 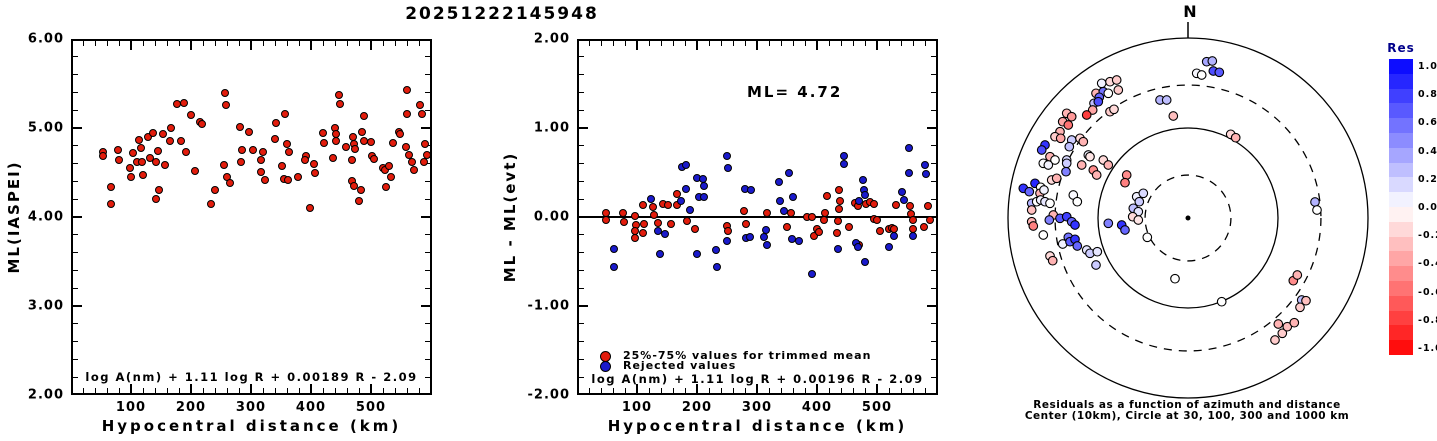 I want to click on colorbar-tick-label: 0.0, so click(x=1427, y=207).